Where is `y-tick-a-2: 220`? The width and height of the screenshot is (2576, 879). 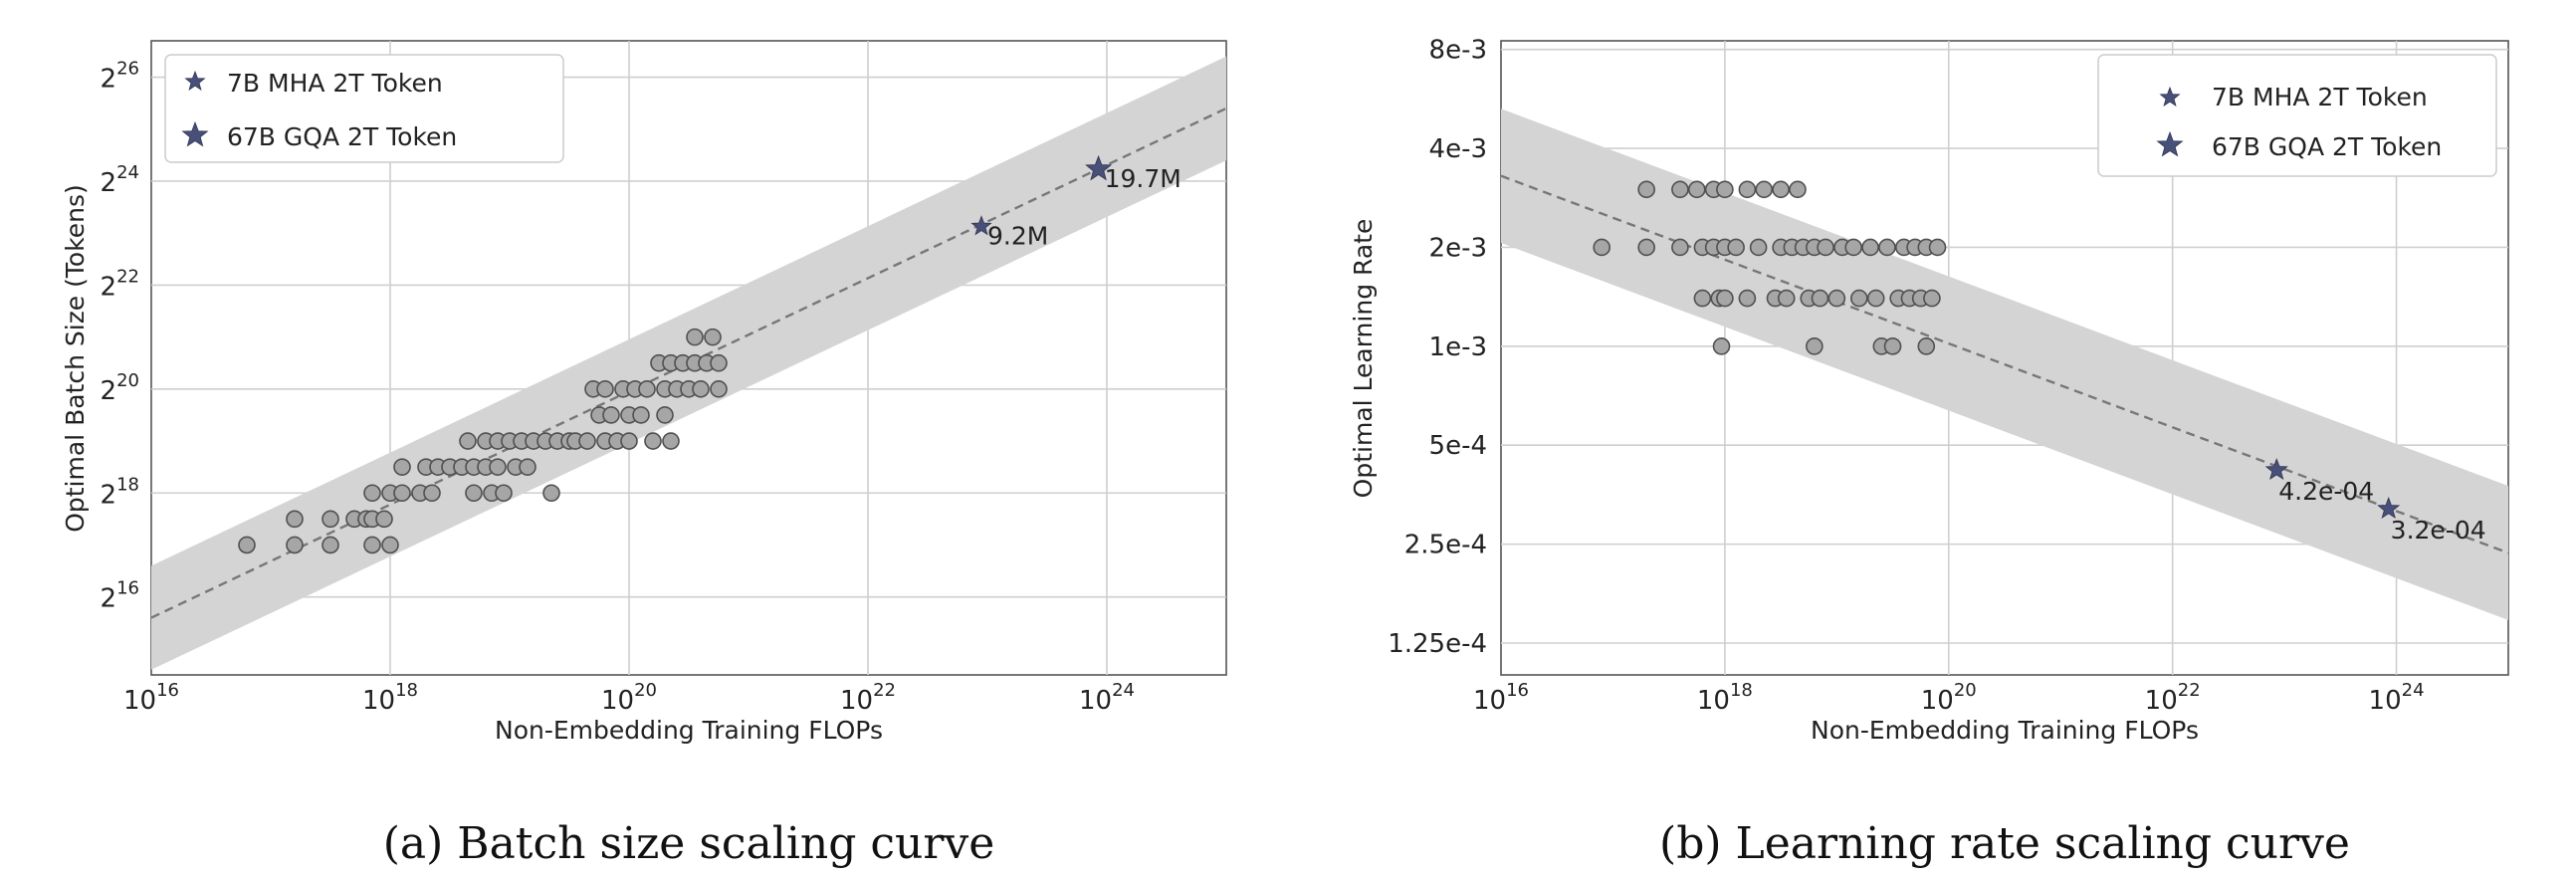
y-tick-a-2: 220 is located at coordinates (120, 388).